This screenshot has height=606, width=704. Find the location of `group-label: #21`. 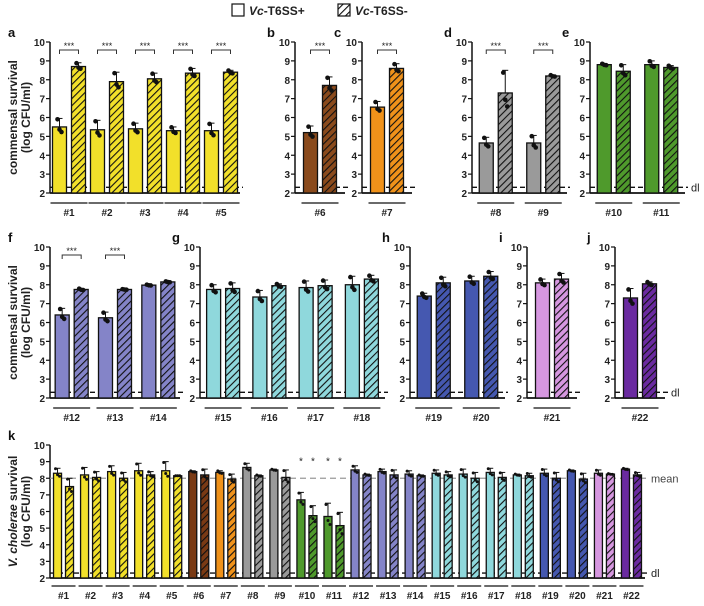

group-label: #21 is located at coordinates (604, 596).